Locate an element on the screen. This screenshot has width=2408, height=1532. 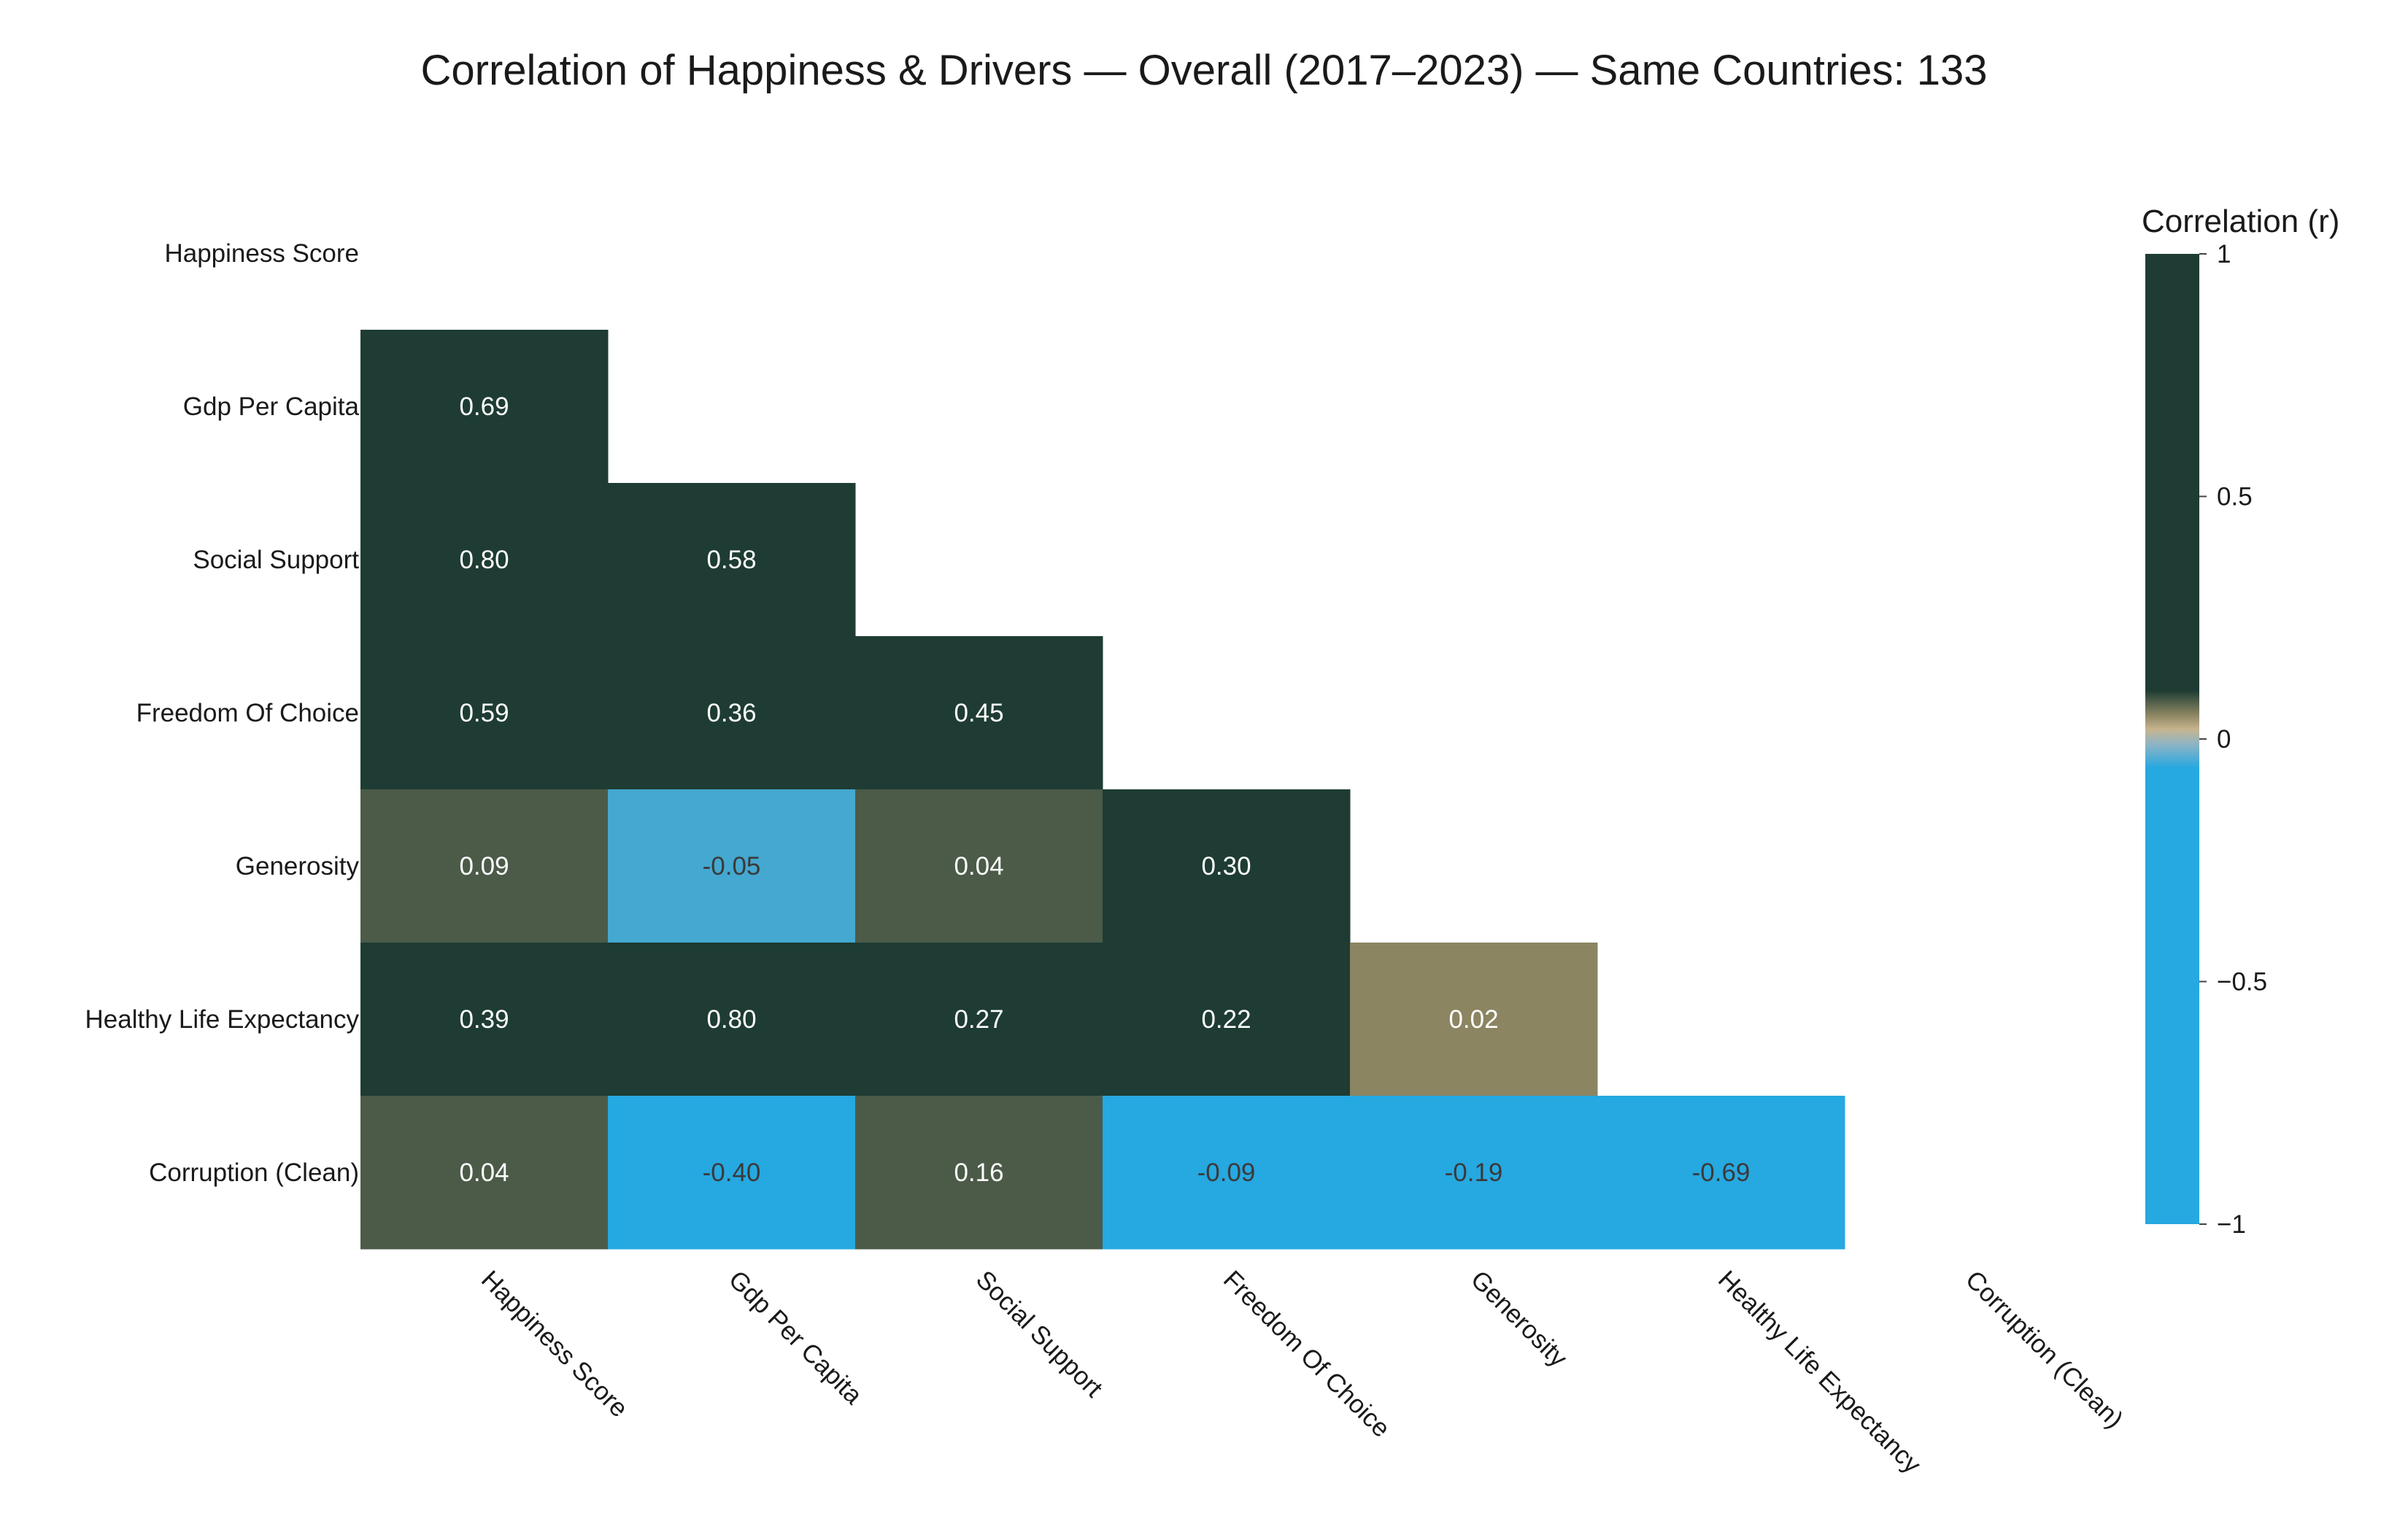
cell-value-label: 0.36 is located at coordinates (731, 713).